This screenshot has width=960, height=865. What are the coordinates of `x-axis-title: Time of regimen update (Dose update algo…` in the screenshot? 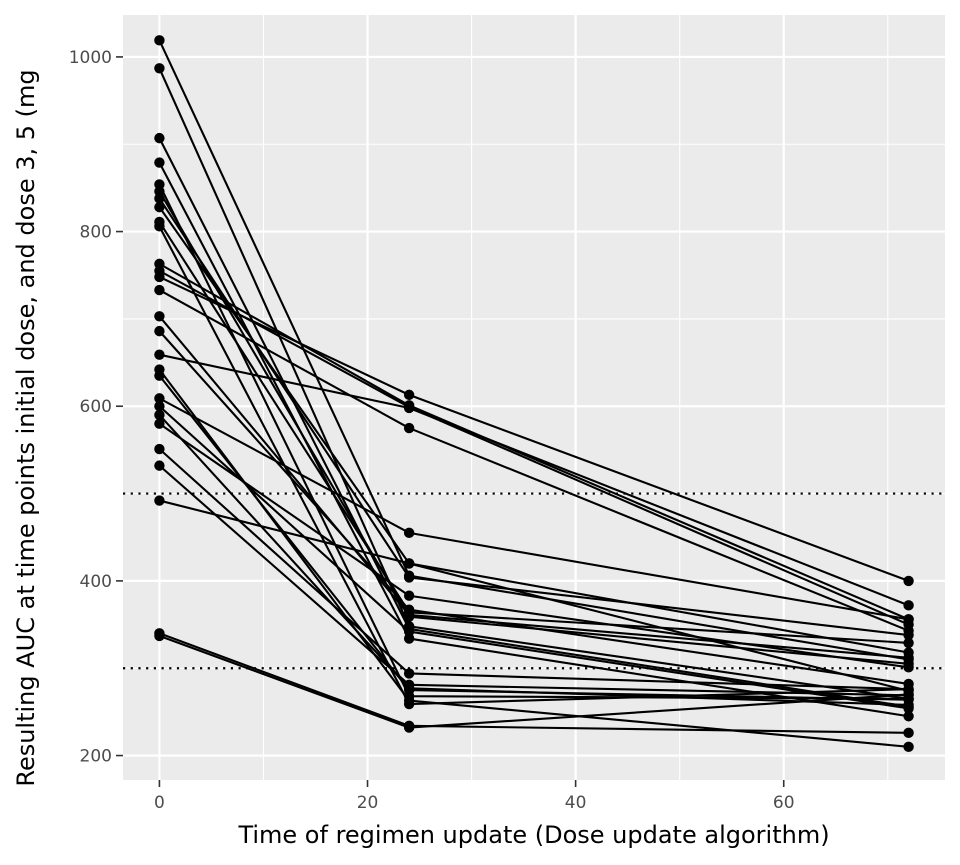 It's located at (533, 835).